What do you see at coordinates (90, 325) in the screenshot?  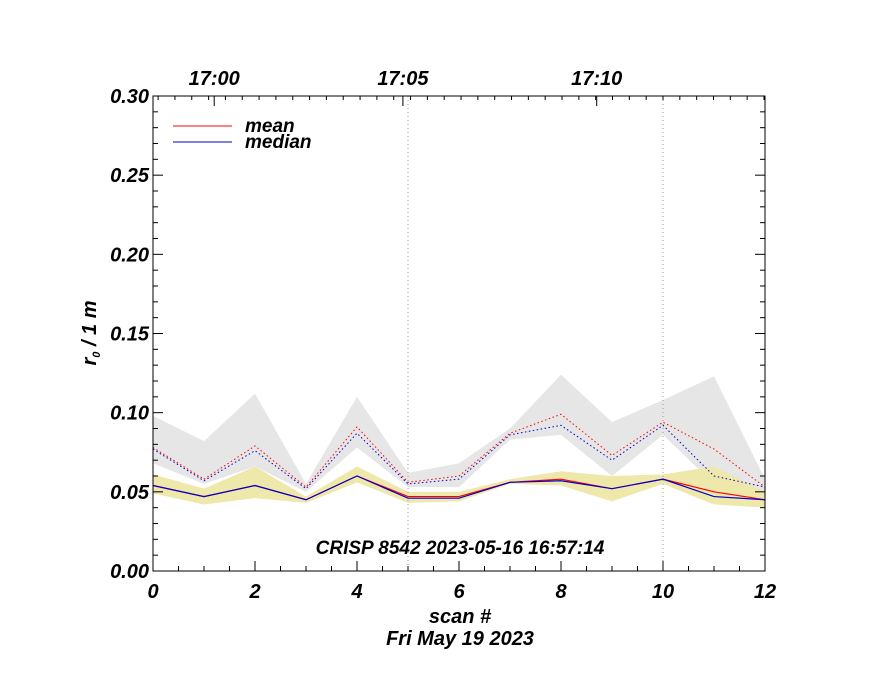 I see `y-axis-label-rest: / 1 m` at bounding box center [90, 325].